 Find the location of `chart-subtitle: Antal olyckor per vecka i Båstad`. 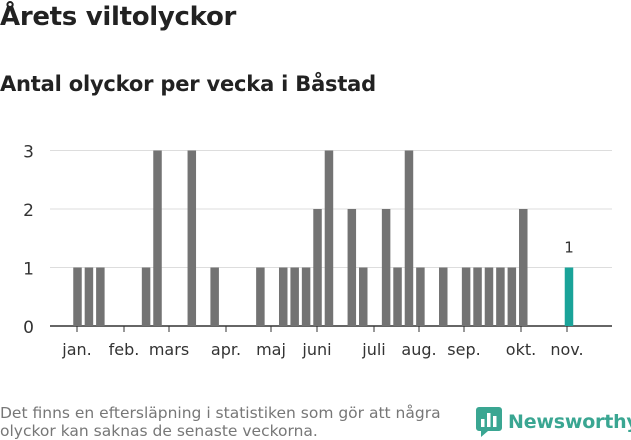

chart-subtitle: Antal olyckor per vecka i Båstad is located at coordinates (188, 84).